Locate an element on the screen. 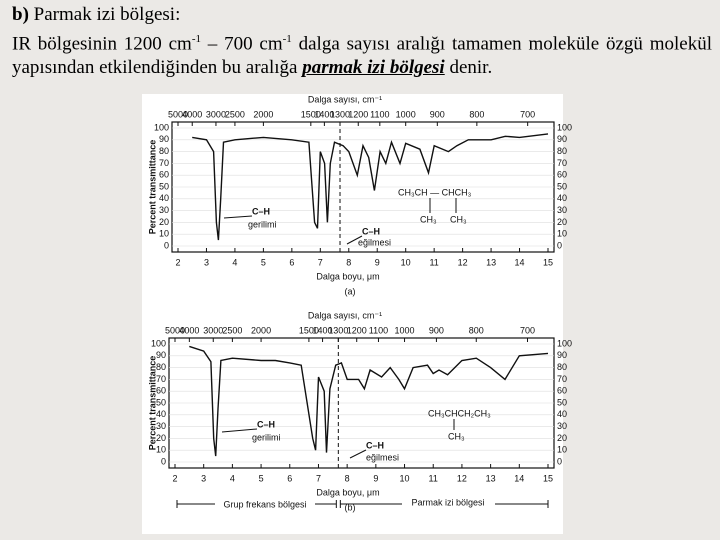 This screenshot has height=540, width=720. x-tick-label: 5 is located at coordinates (261, 478).